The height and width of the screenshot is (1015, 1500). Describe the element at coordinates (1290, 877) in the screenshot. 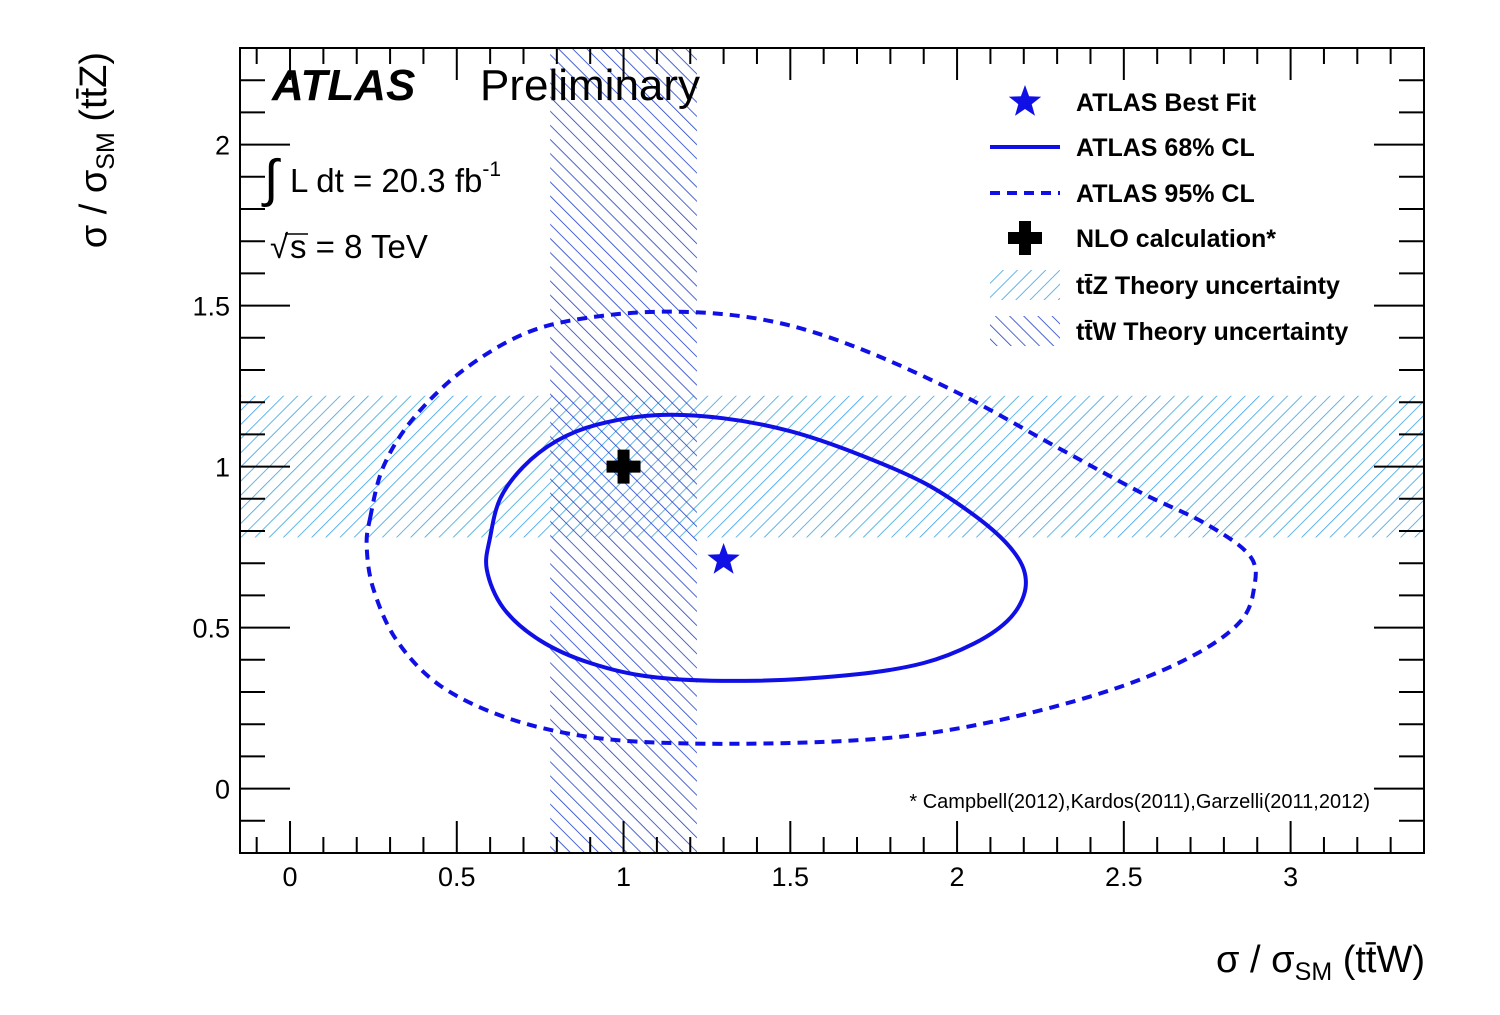

I see `x-tick-label: 3` at that location.